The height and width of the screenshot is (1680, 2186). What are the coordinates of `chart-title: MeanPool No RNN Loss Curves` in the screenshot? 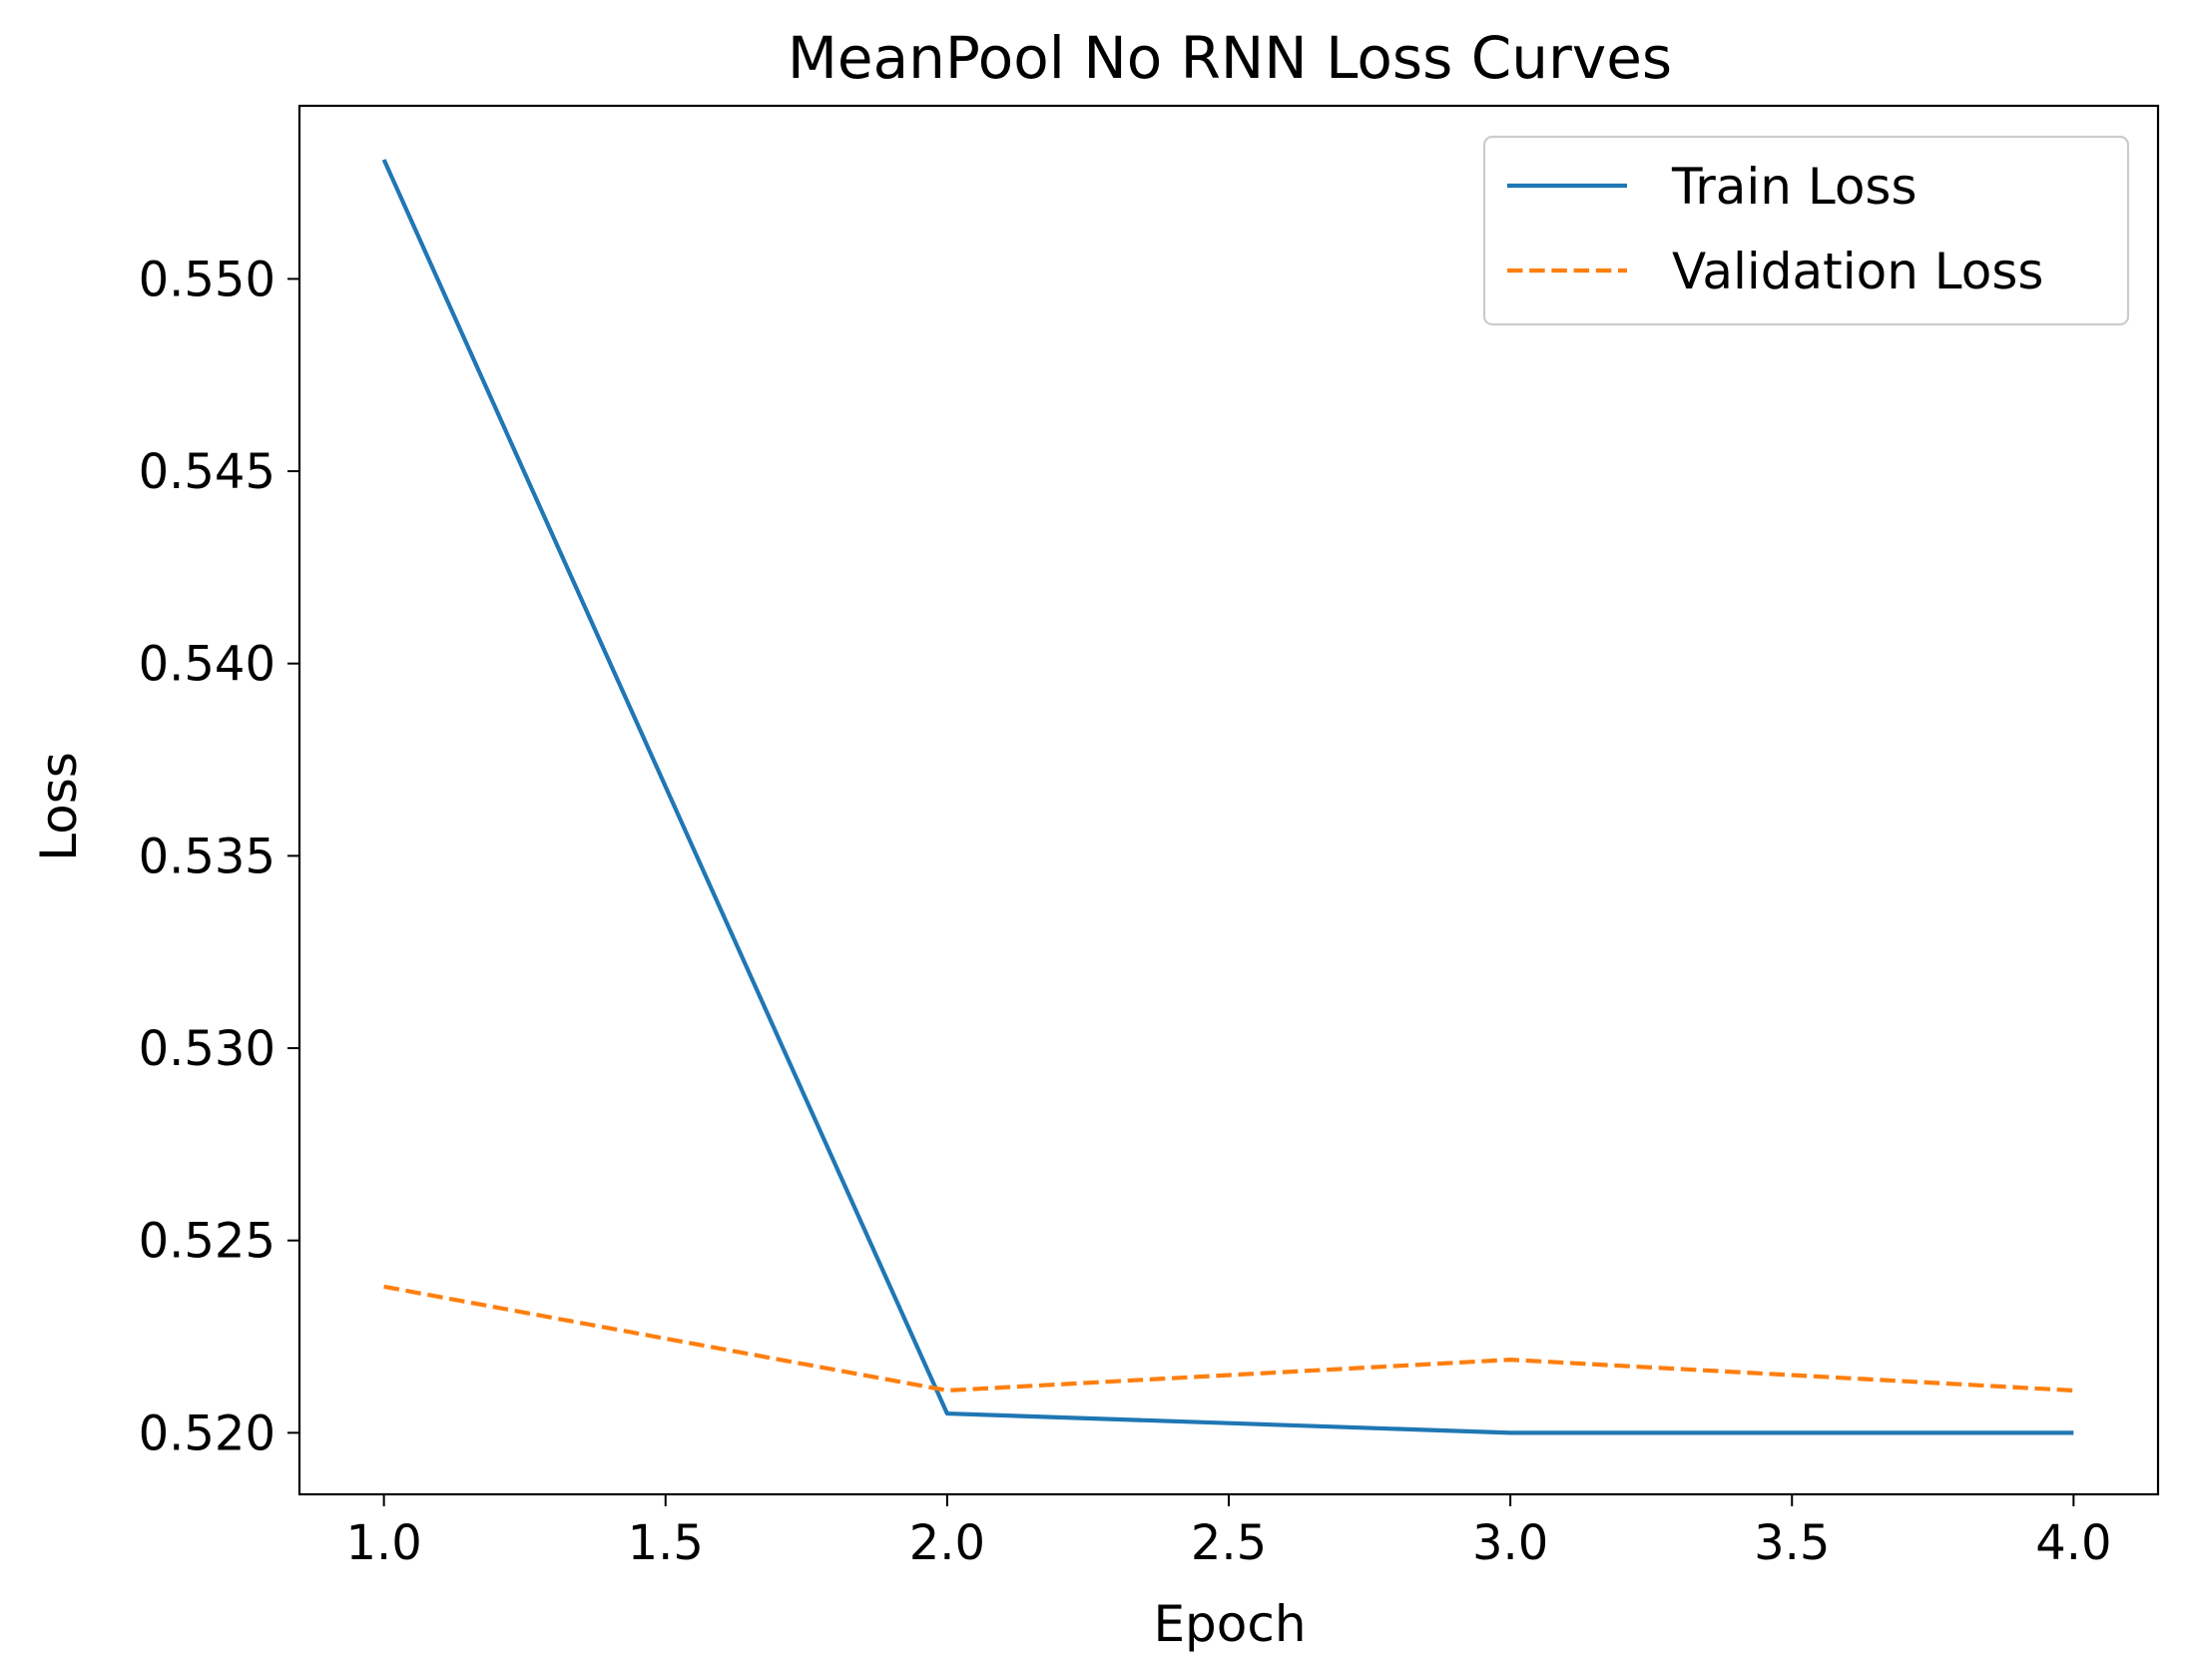 It's located at (1230, 58).